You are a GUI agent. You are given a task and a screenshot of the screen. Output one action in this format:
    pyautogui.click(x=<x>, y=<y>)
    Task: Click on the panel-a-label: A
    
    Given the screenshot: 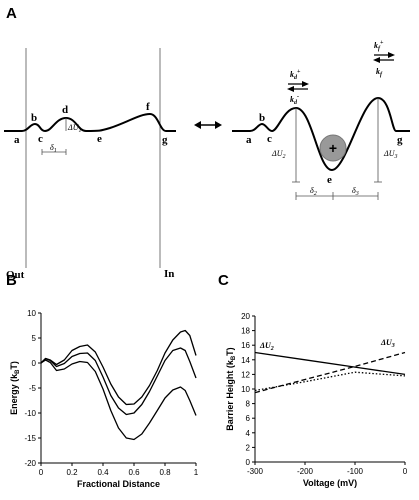 What is the action you would take?
    pyautogui.click(x=11, y=13)
    